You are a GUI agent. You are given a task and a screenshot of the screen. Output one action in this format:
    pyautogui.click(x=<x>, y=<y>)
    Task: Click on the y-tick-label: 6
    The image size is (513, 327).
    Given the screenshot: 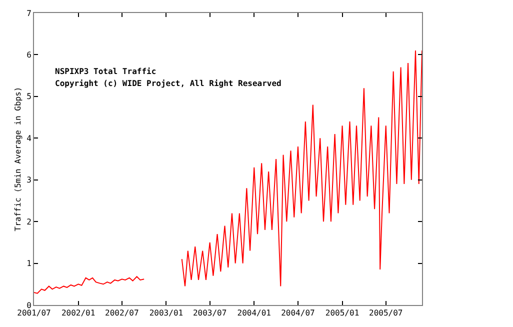 What is the action you would take?
    pyautogui.click(x=29, y=55)
    